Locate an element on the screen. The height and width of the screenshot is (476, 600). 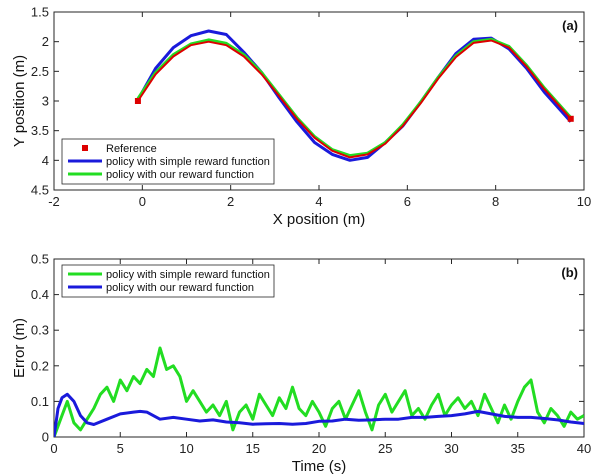
y-tick-label: 1.5 is located at coordinates (40, 12).